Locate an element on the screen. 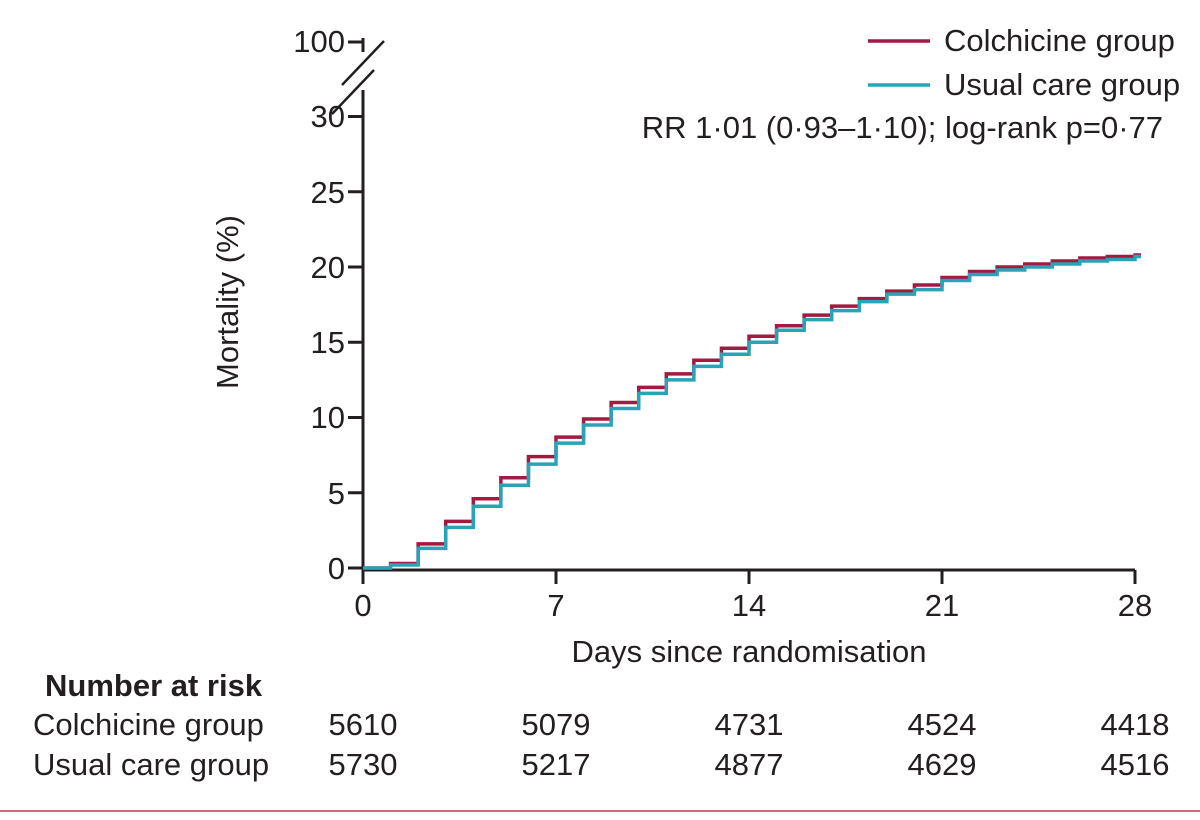 This screenshot has width=1200, height=820. risk-row-label: Colchicine group is located at coordinates (148, 724).